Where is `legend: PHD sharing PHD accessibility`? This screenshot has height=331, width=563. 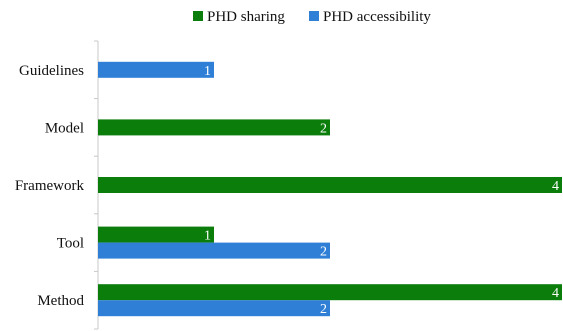 legend: PHD sharing PHD accessibility is located at coordinates (312, 17).